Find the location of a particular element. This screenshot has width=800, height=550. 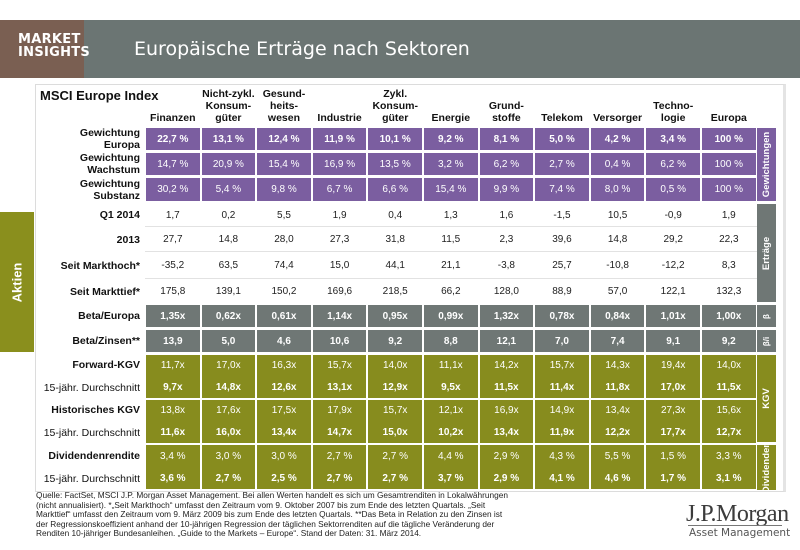

table-cell: 15,7x is located at coordinates (395, 410).